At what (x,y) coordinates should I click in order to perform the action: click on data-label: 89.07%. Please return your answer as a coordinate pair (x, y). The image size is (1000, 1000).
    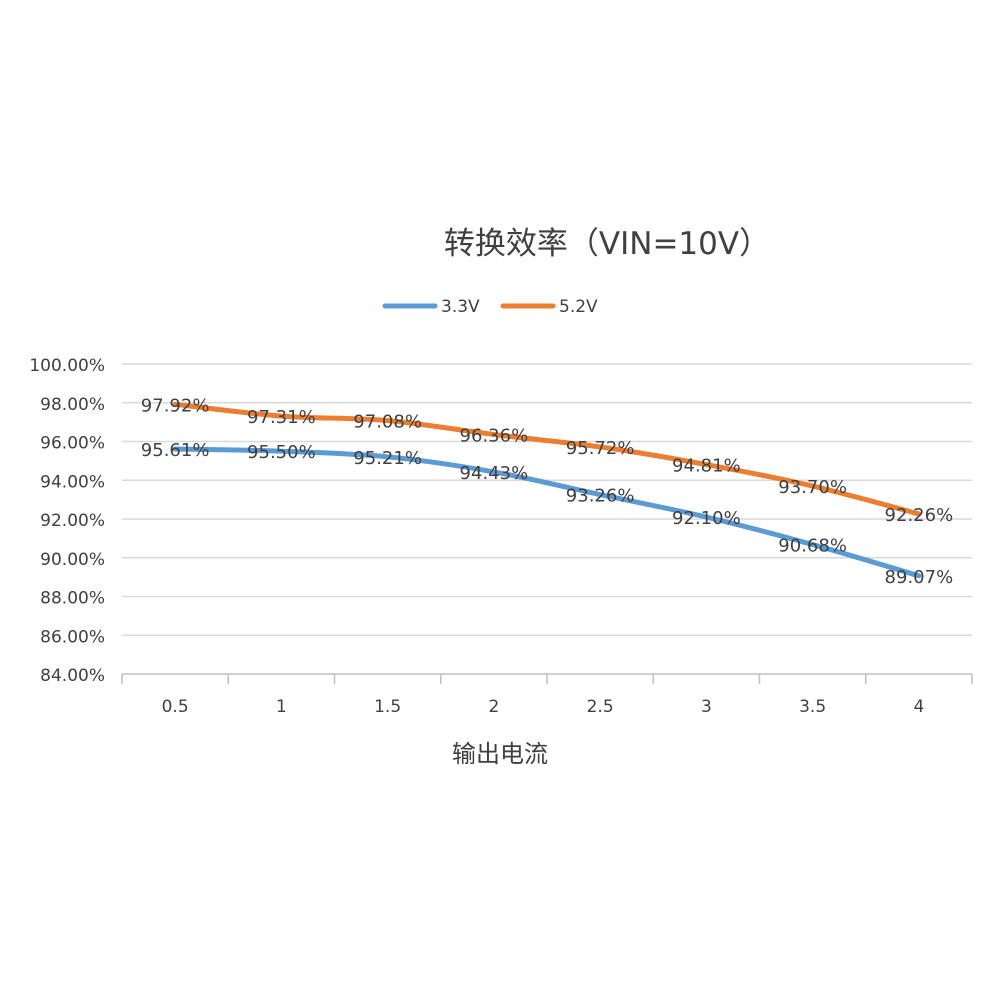
    Looking at the image, I should click on (919, 577).